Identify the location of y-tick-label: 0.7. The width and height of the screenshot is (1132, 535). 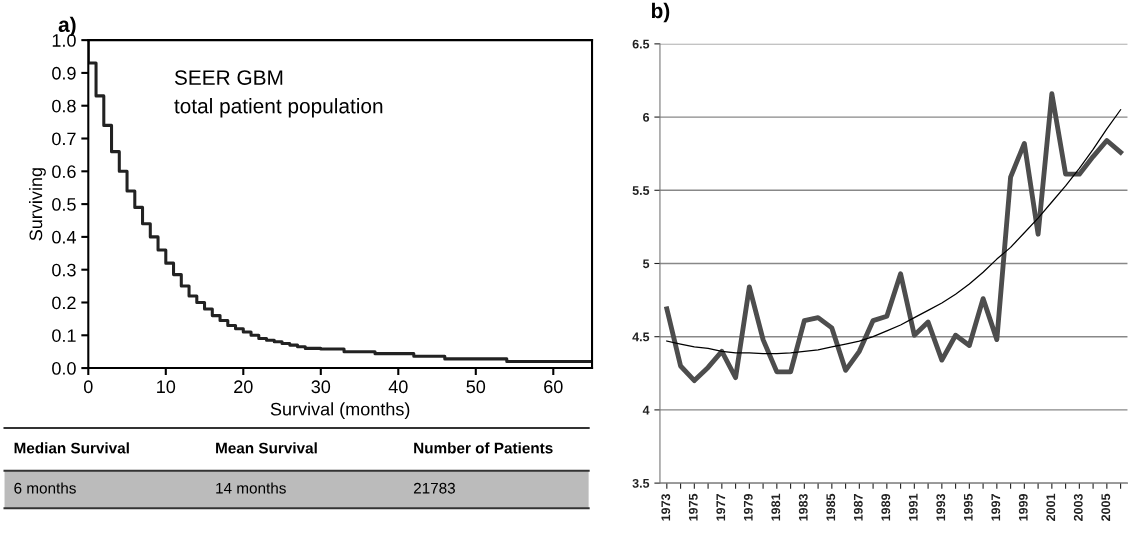
(64, 139).